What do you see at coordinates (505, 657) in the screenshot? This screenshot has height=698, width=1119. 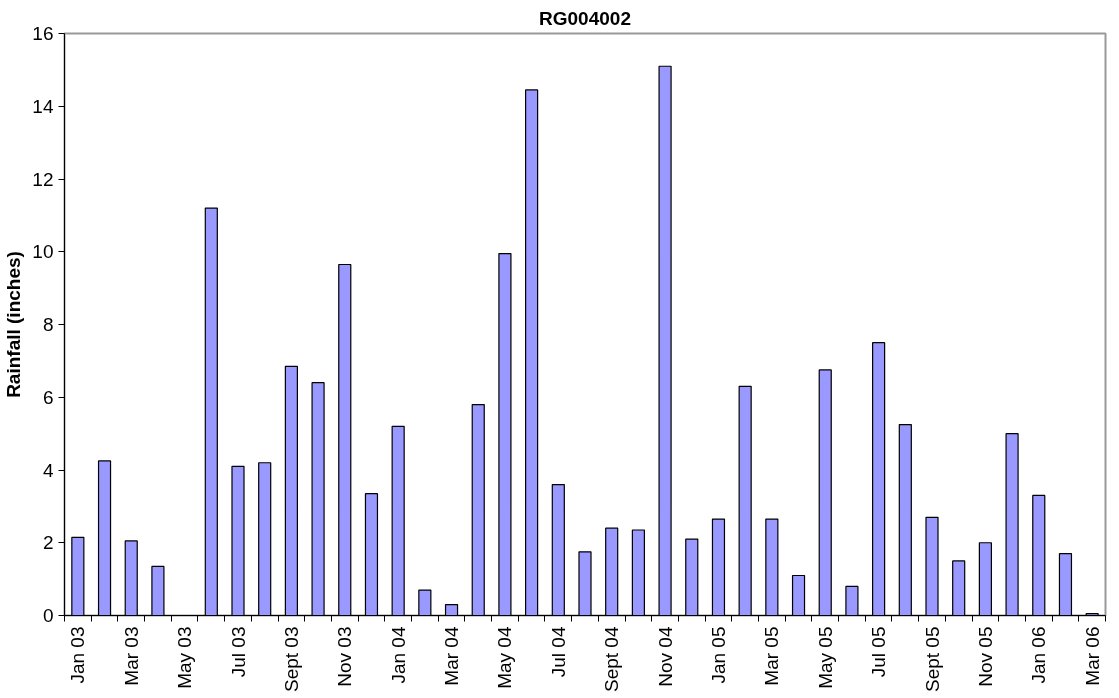 I see `x-tick-label: May 04` at bounding box center [505, 657].